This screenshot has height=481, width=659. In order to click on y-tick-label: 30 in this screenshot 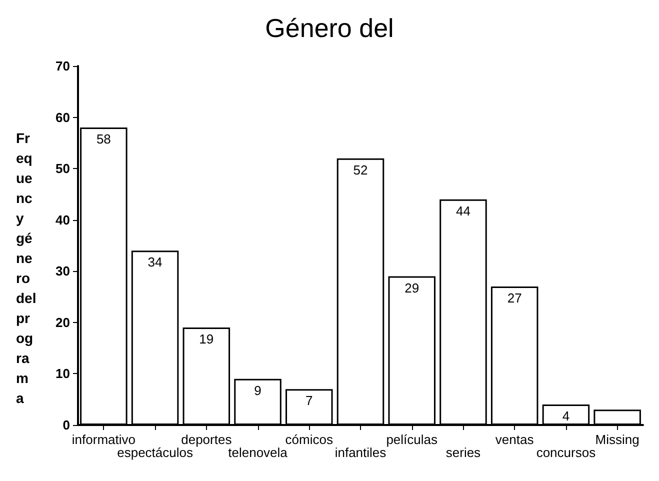, I will do `click(63, 271)`.